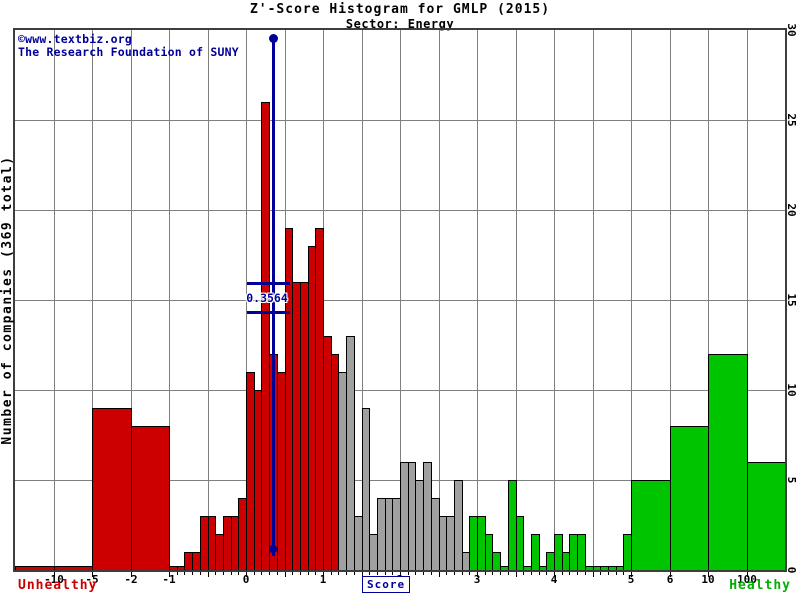 Image resolution: width=800 pixels, height=600 pixels. What do you see at coordinates (477, 579) in the screenshot?
I see `x-tick-label: 3` at bounding box center [477, 579].